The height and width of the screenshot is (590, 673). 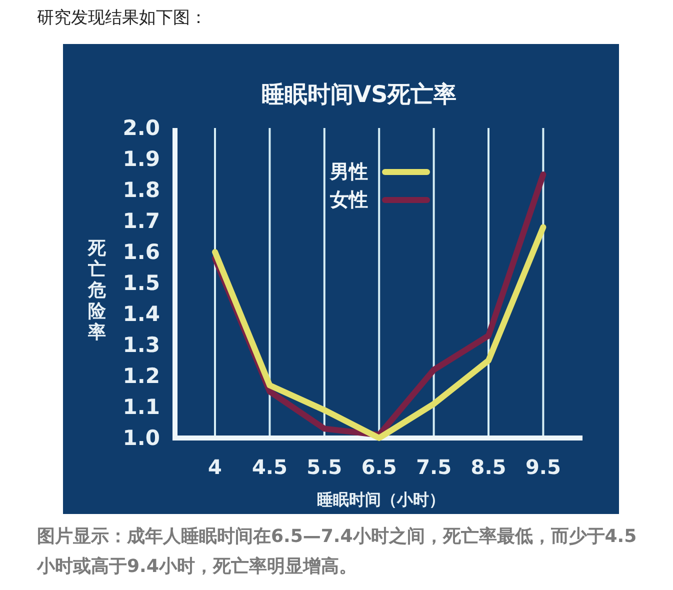 What do you see at coordinates (141, 438) in the screenshot?
I see `y-tick-label: 1.0` at bounding box center [141, 438].